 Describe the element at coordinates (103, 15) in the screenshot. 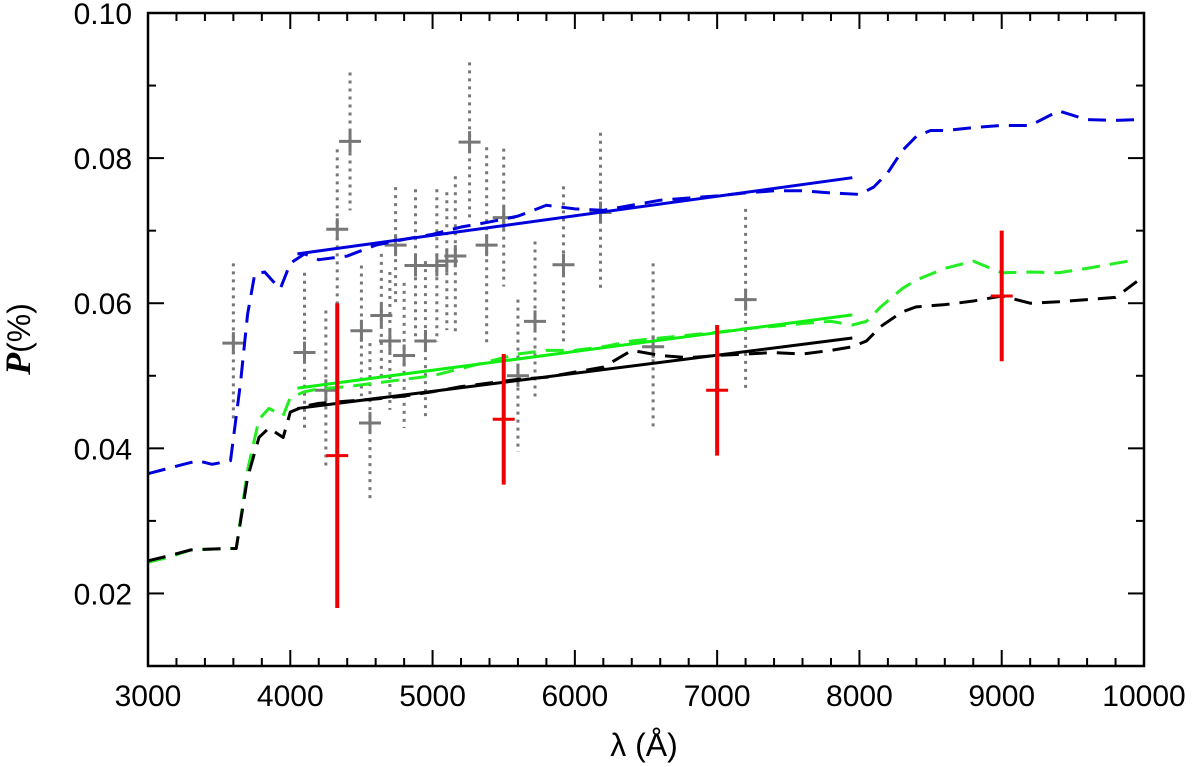

I see `y-tick-label: 0.10` at that location.